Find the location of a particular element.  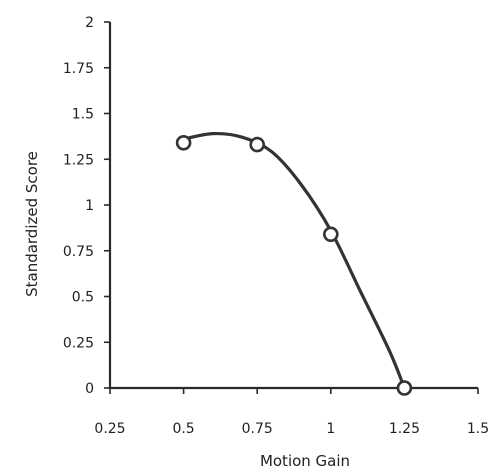

y-tick-label: 0.75 is located at coordinates (78, 252).